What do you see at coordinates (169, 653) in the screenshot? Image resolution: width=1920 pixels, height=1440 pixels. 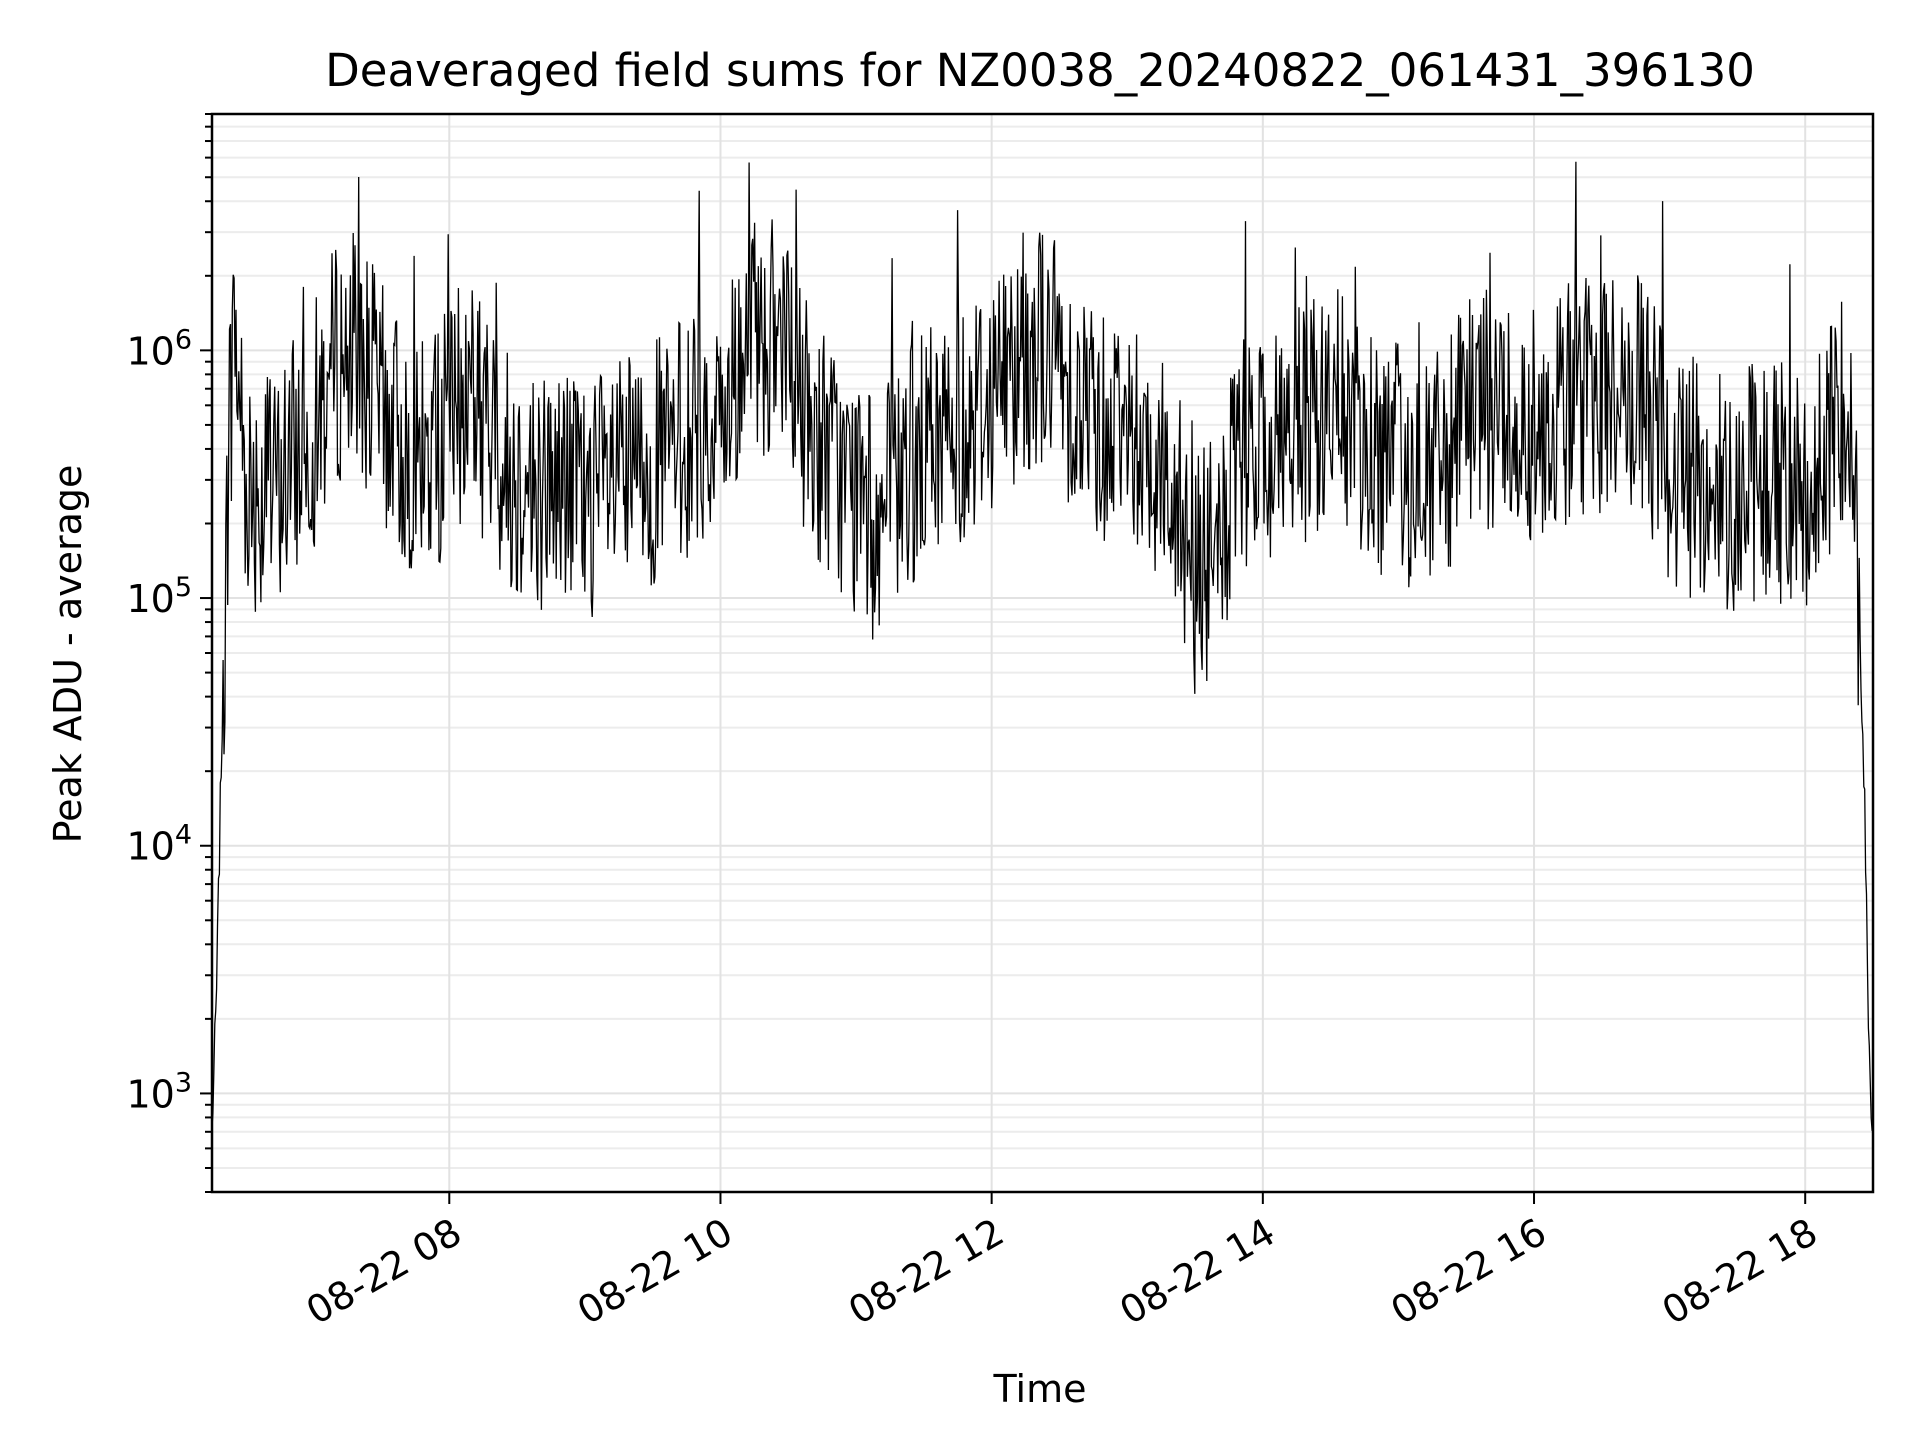 I see `y-axis: 103 104 105 106` at bounding box center [169, 653].